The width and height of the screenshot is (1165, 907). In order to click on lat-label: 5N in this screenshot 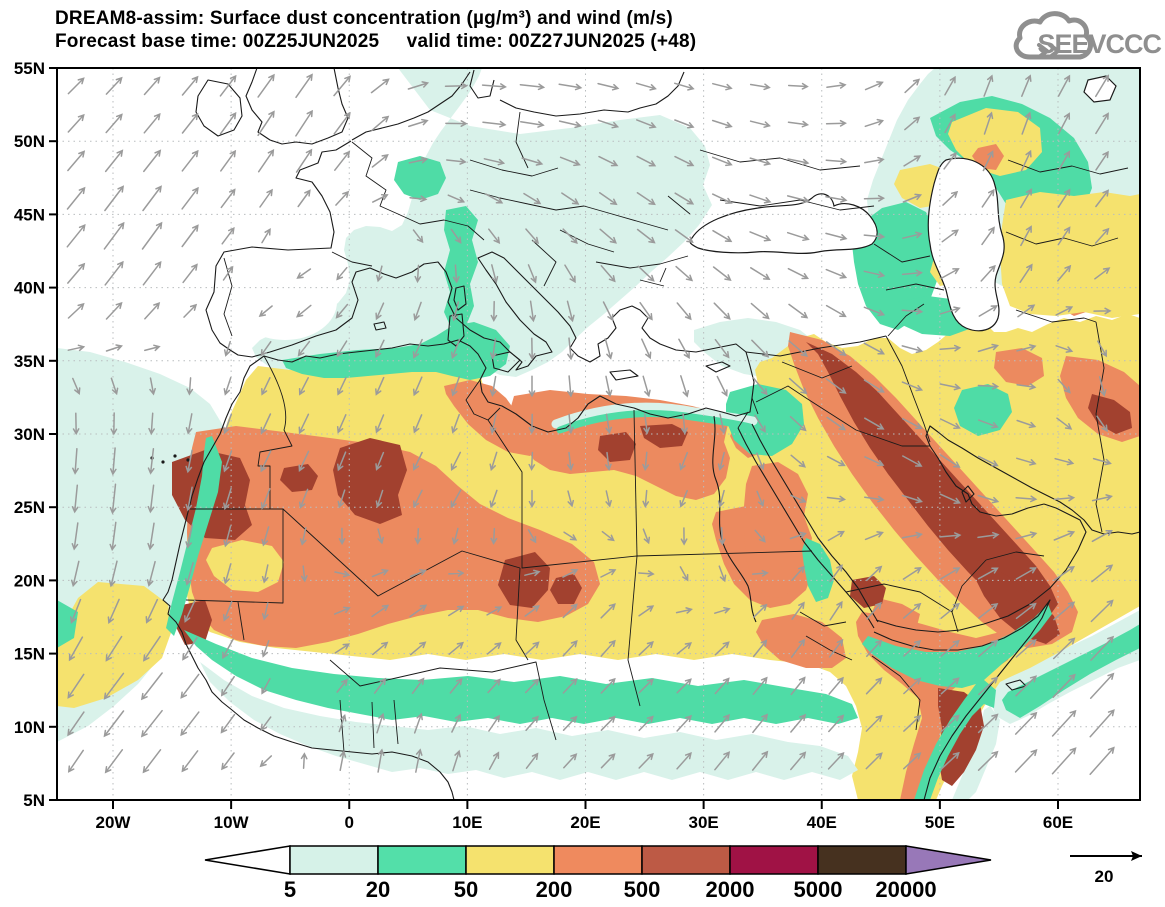, I will do `click(34, 800)`.